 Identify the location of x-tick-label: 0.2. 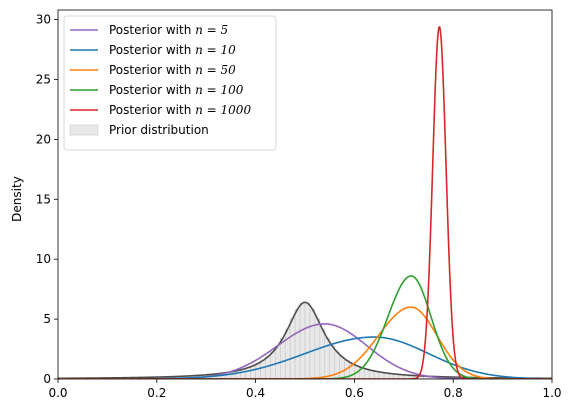
(156, 393).